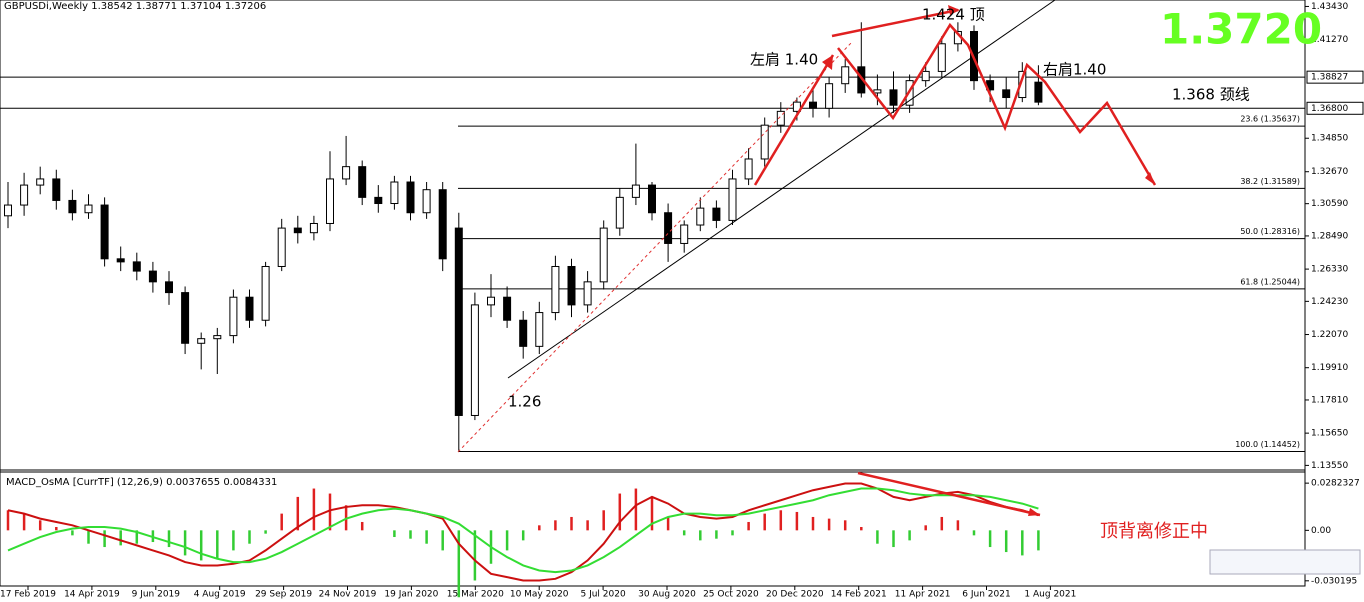 The image size is (1364, 602). I want to click on macd-main-line, so click(523, 532).